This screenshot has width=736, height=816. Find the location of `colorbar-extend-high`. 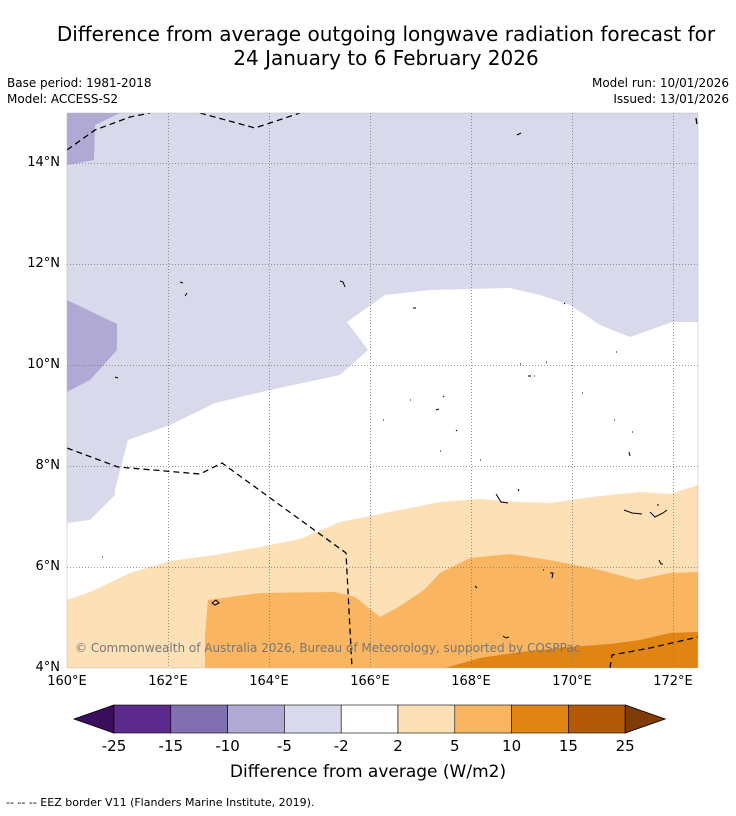

colorbar-extend-high is located at coordinates (645, 719).